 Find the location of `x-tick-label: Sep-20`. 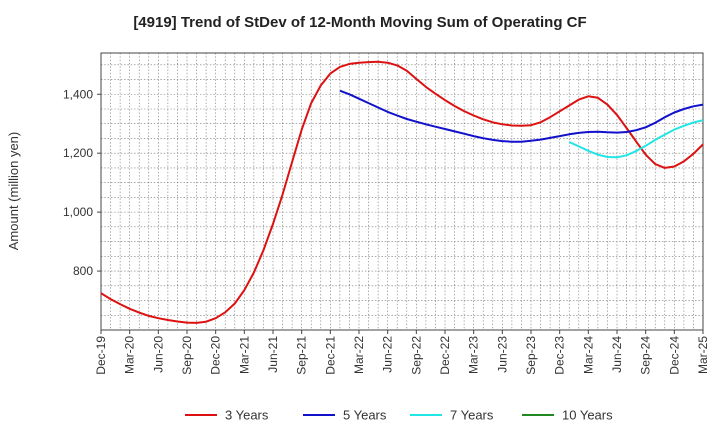

x-tick-label: Sep-20 is located at coordinates (187, 355).